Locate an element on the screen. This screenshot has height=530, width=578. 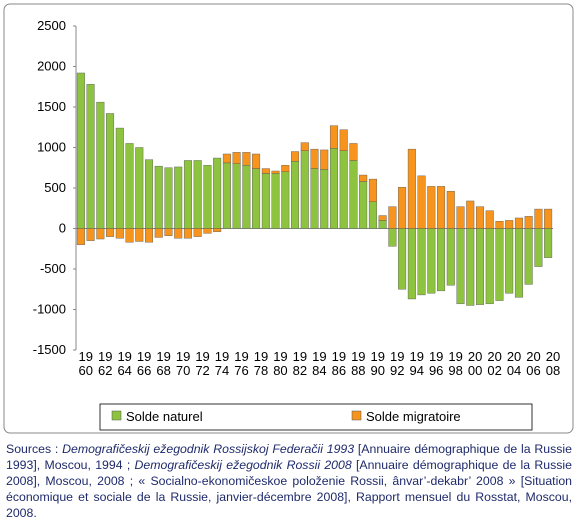
y-tick-label: 1500 is located at coordinates (51, 106).